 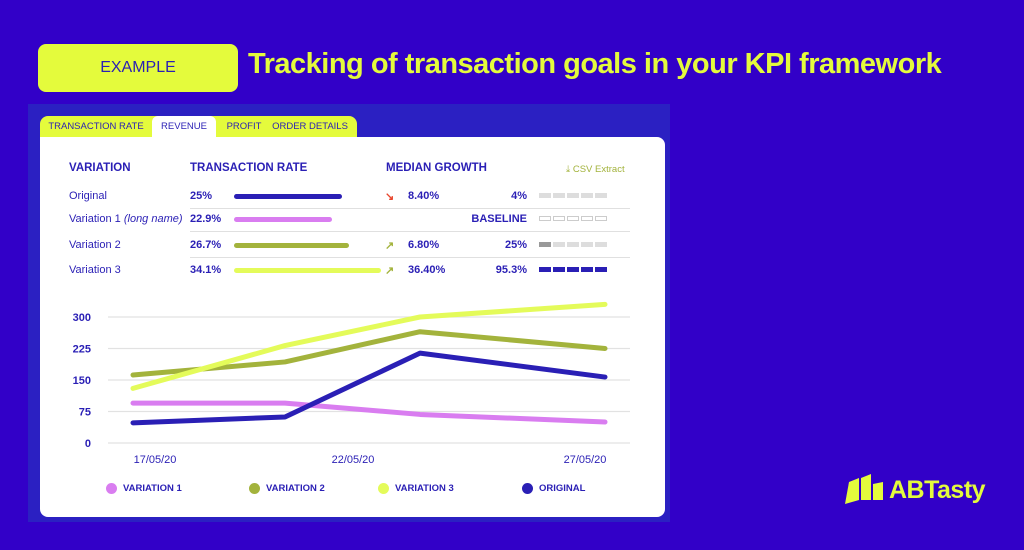 What do you see at coordinates (206, 270) in the screenshot?
I see `rate-value: 34.1%` at bounding box center [206, 270].